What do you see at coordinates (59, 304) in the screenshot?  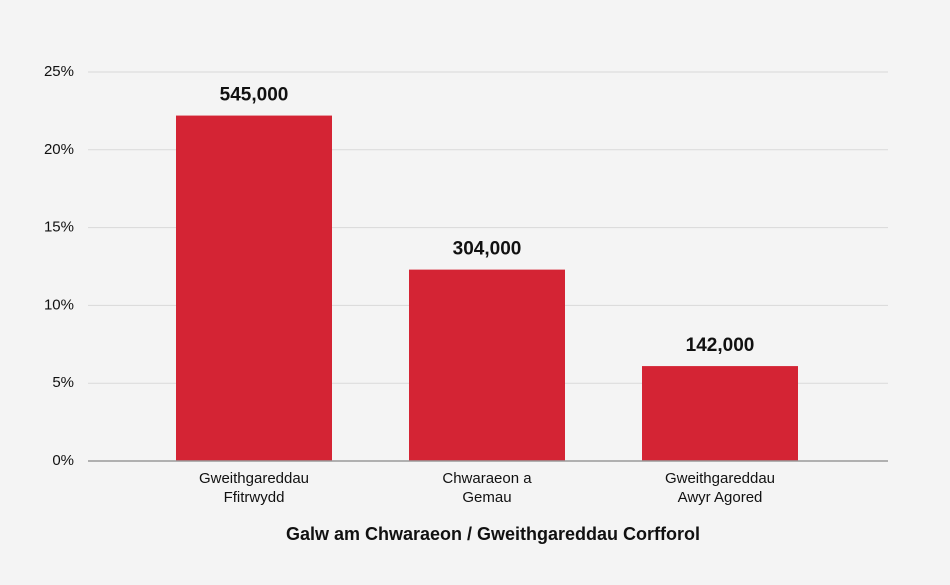 I see `y-tick-label: 10%` at bounding box center [59, 304].